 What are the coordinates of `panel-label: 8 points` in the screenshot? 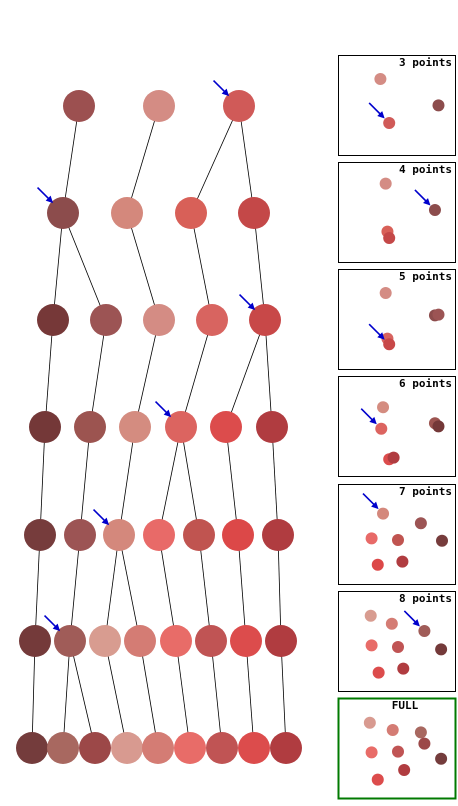 It's located at (425, 598).